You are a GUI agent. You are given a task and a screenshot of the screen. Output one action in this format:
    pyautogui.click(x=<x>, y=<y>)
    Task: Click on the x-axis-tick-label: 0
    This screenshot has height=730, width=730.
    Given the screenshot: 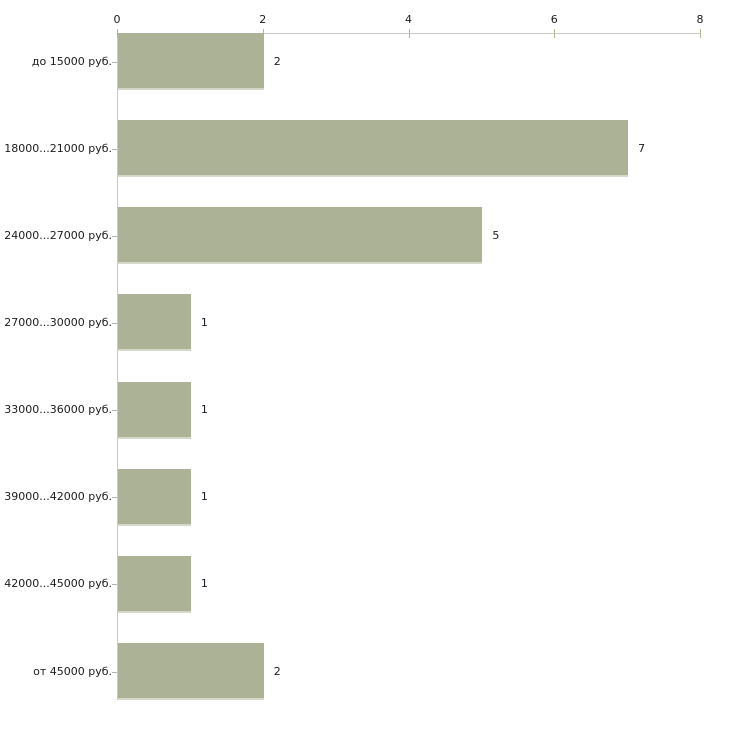 What is the action you would take?
    pyautogui.click(x=117, y=19)
    